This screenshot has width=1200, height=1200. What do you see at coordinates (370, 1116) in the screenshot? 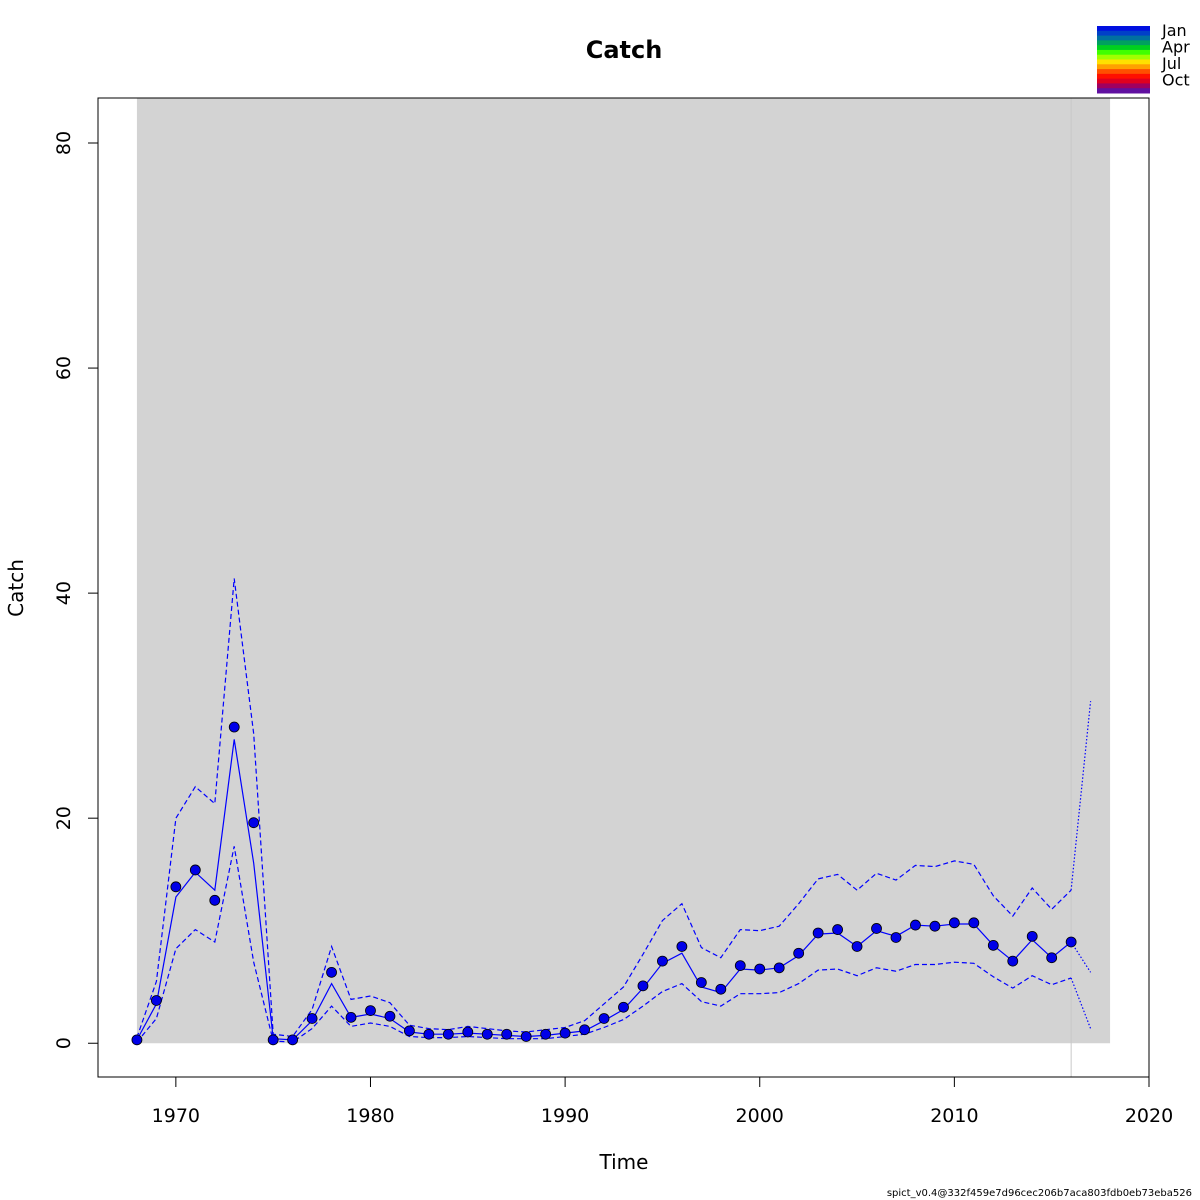
I see `x-tick-label: 1980` at bounding box center [370, 1116].